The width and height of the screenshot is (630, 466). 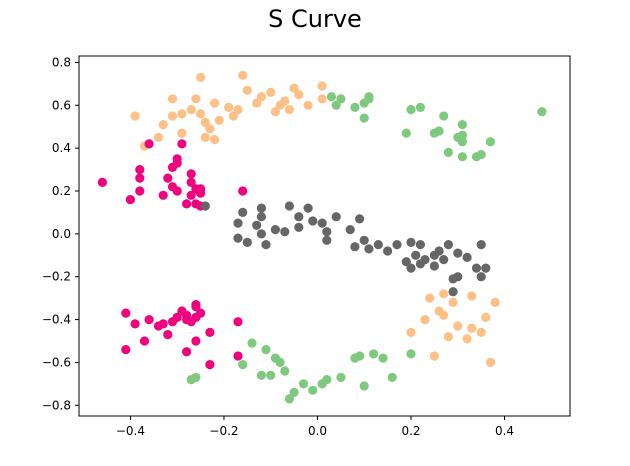 I want to click on x-tick-label: 0.0, so click(x=317, y=431).